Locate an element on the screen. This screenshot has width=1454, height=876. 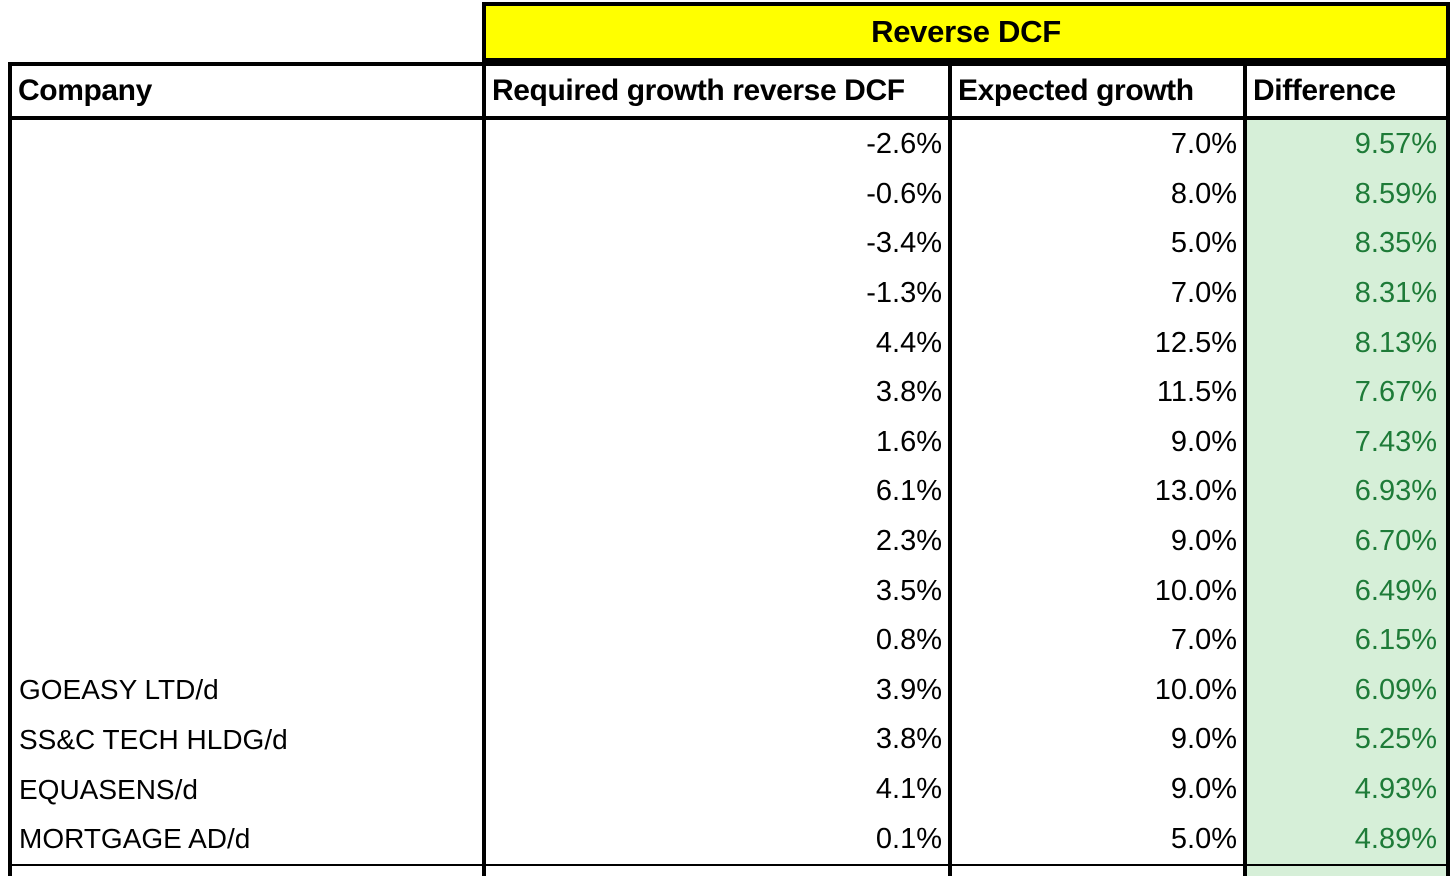
partial-cell-company is located at coordinates (249, 871).